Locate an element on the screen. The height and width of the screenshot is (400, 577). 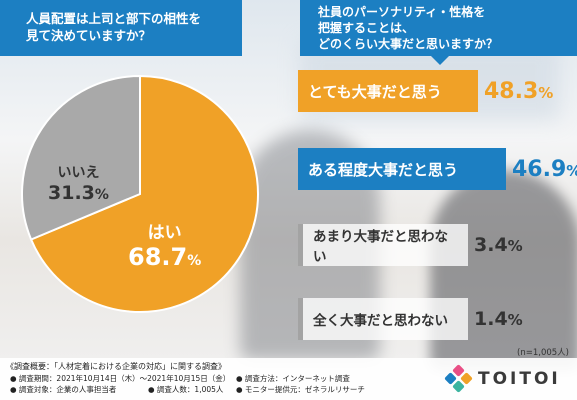
question-right-text: 社員のパーソナリティ・性格を 把握することは、 どのくらい大事だと思いますか？ is located at coordinates (408, 28).